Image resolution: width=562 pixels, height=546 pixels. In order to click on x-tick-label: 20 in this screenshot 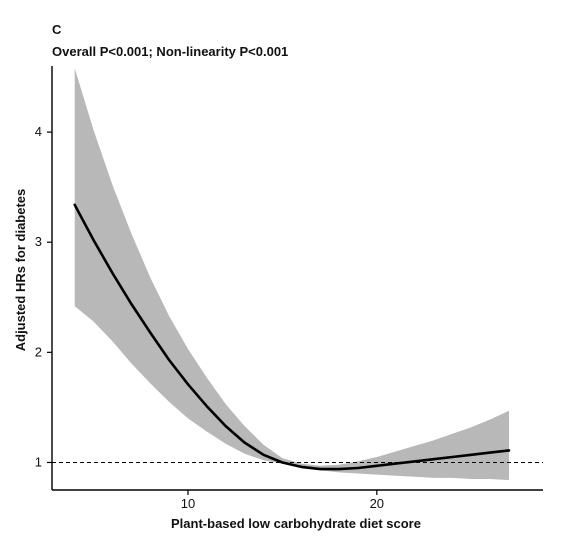, I will do `click(377, 503)`.